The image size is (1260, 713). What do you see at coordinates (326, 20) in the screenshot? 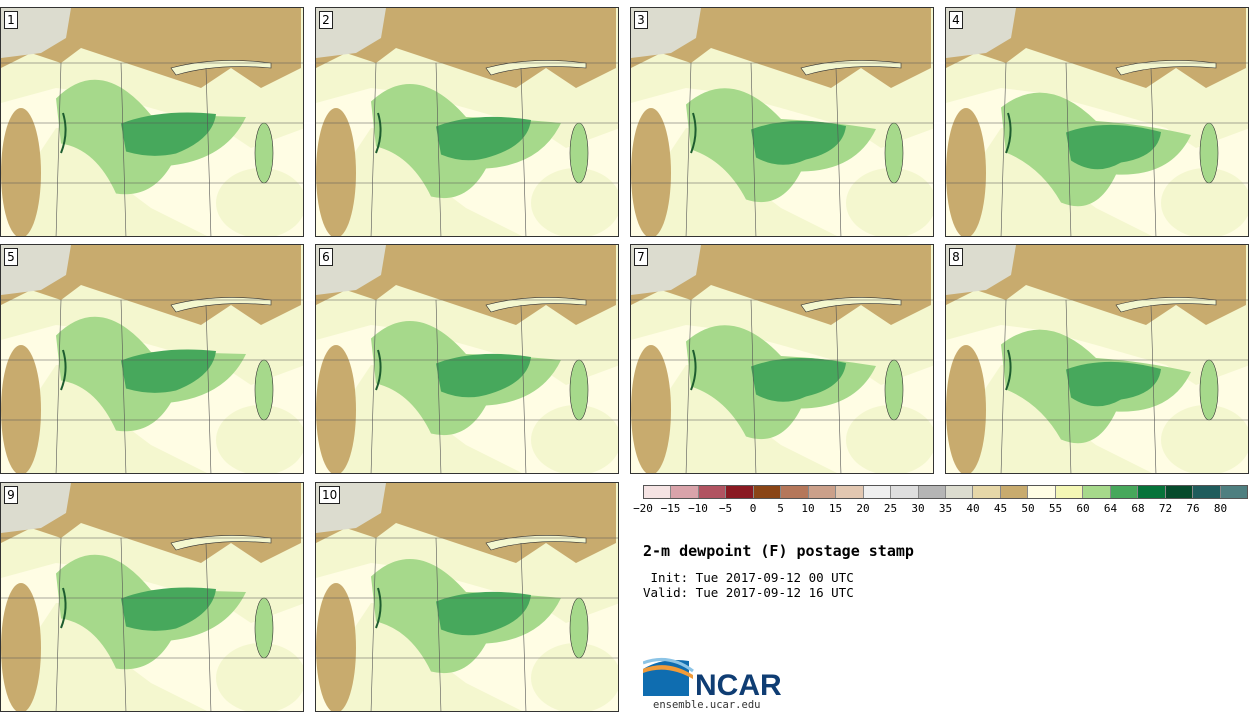
I see `member-number: 2` at bounding box center [326, 20].